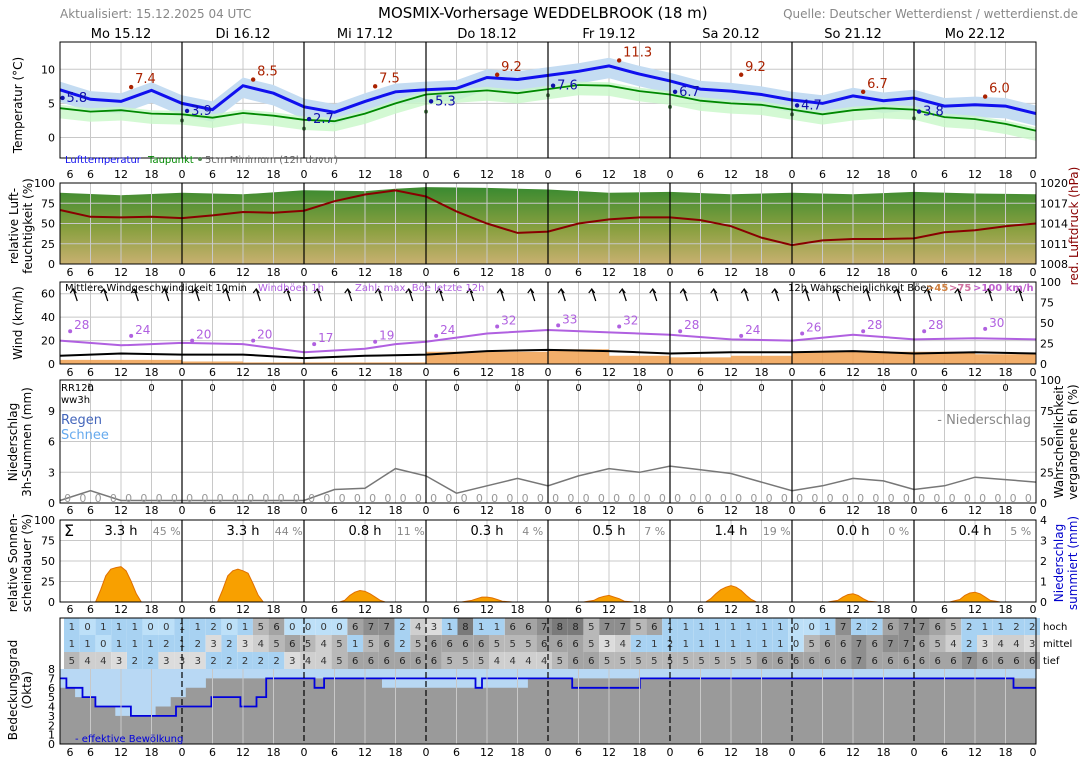  Describe the element at coordinates (637, 52) in the screenshot. I see `temp-max-label: 11.3` at that location.